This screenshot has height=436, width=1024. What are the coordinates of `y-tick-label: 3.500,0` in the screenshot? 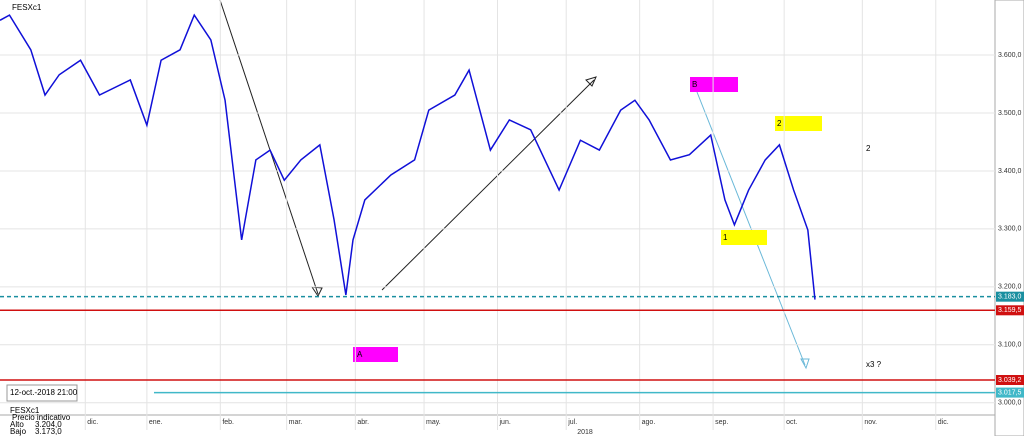 It's located at (1009, 113).